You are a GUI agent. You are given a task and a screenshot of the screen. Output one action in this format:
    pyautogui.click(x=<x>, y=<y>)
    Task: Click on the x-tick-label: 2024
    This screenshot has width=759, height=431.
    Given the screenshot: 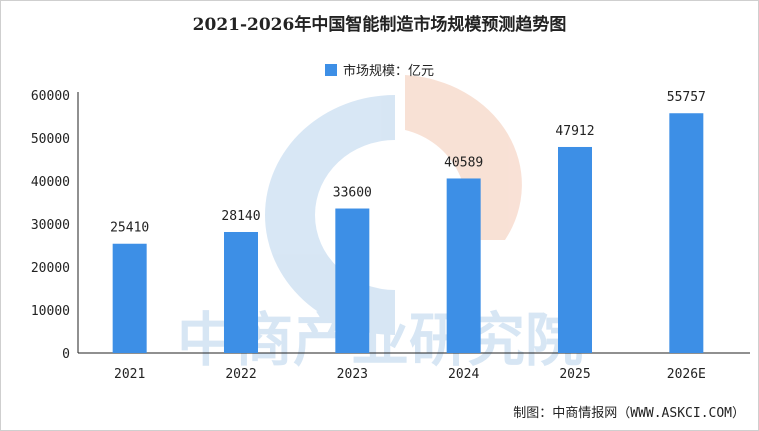 What is the action you would take?
    pyautogui.click(x=463, y=374)
    